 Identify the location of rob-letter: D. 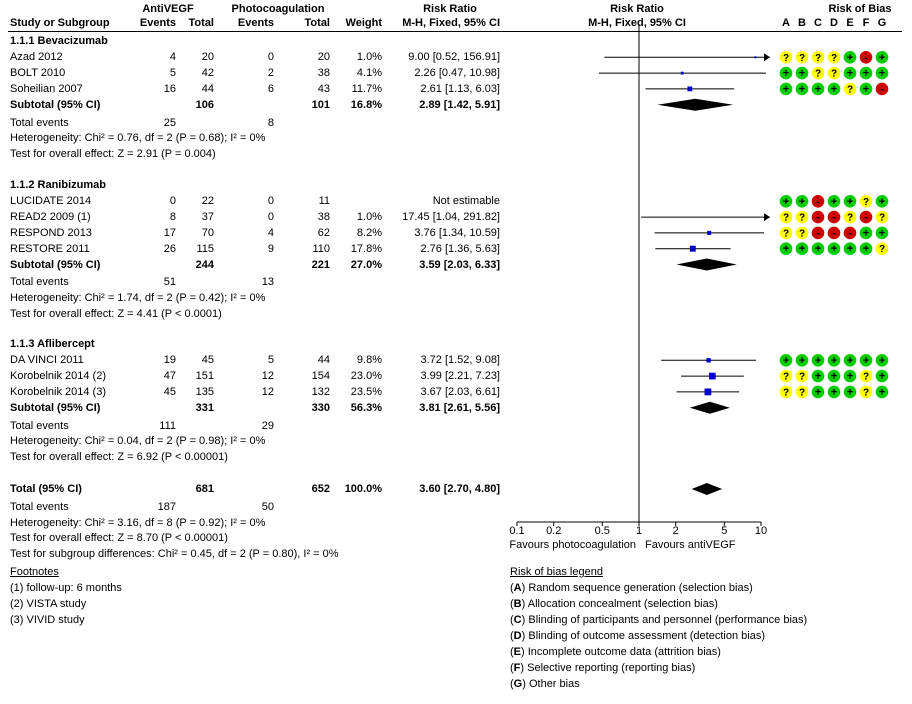
(834, 23).